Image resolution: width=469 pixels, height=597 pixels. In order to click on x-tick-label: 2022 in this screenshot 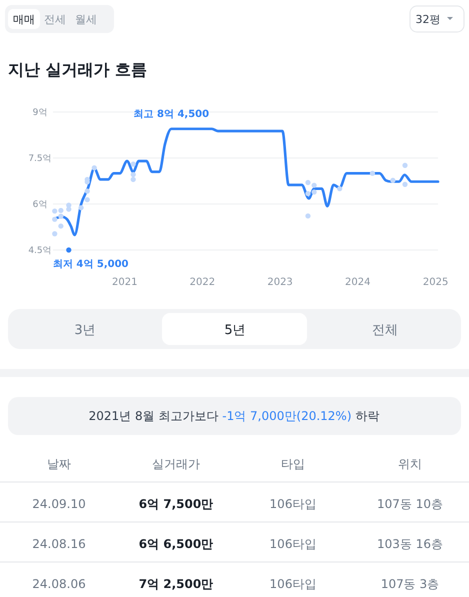, I will do `click(203, 282)`.